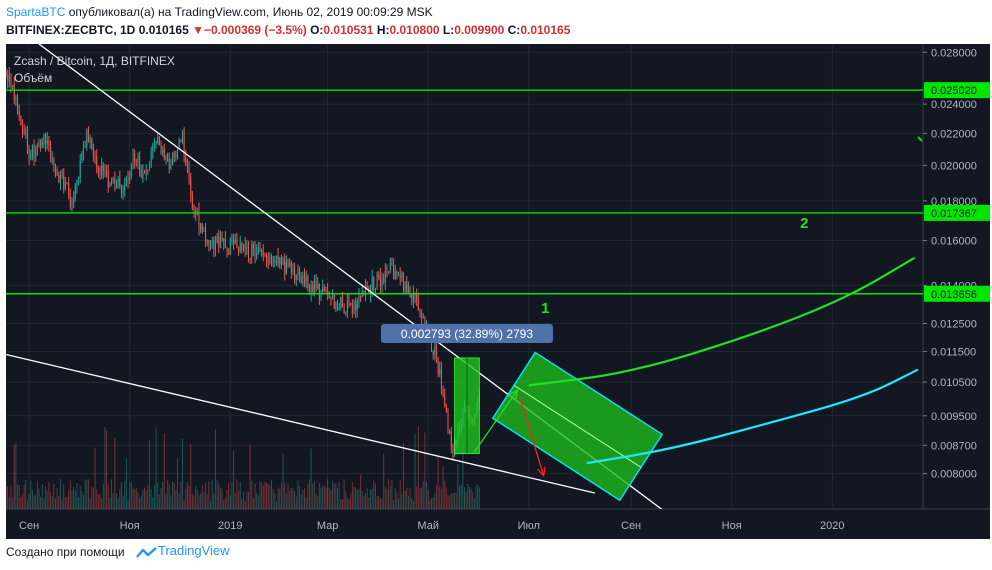 This screenshot has height=570, width=992. Describe the element at coordinates (514, 30) in the screenshot. I see `close-label: C:` at that location.